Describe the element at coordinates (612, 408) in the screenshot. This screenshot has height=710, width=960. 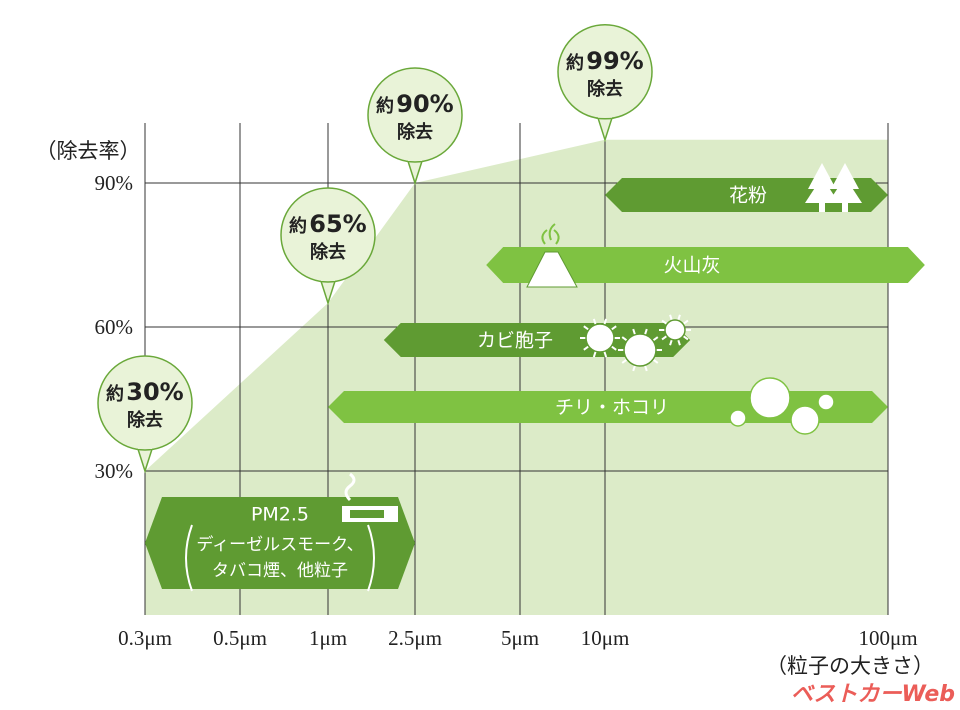
I see `range-label: チリ・ホコリ` at that location.